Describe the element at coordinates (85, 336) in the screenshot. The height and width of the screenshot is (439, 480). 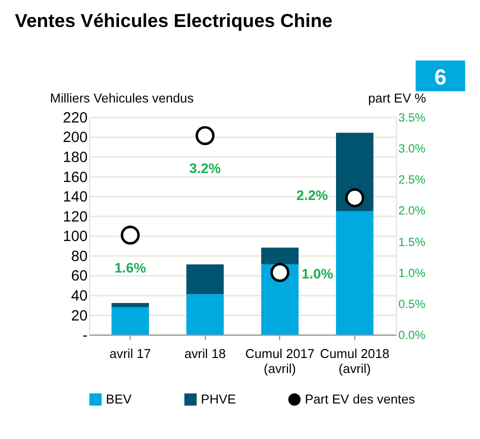
I see `y-tick-label: -` at that location.